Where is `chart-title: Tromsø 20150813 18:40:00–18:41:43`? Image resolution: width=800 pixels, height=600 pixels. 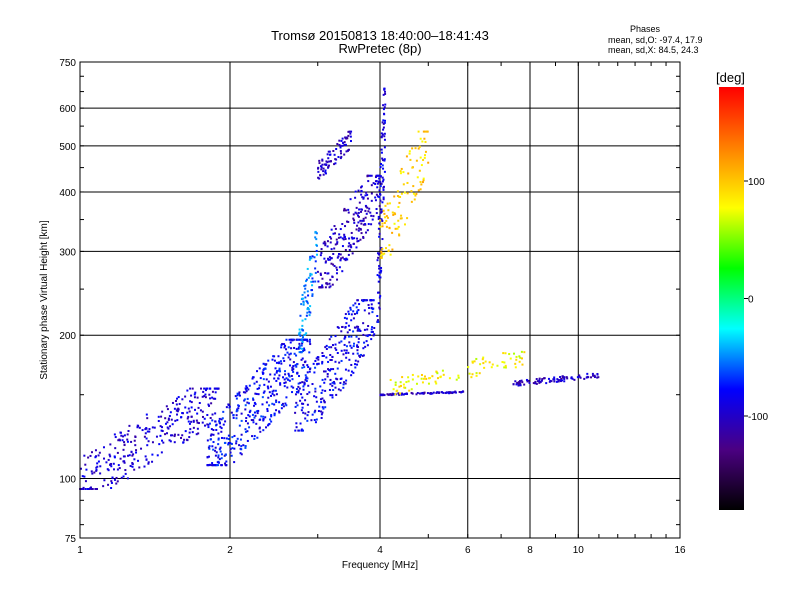
chart-title: Tromsø 20150813 18:40:00–18:41:43 is located at coordinates (380, 35).